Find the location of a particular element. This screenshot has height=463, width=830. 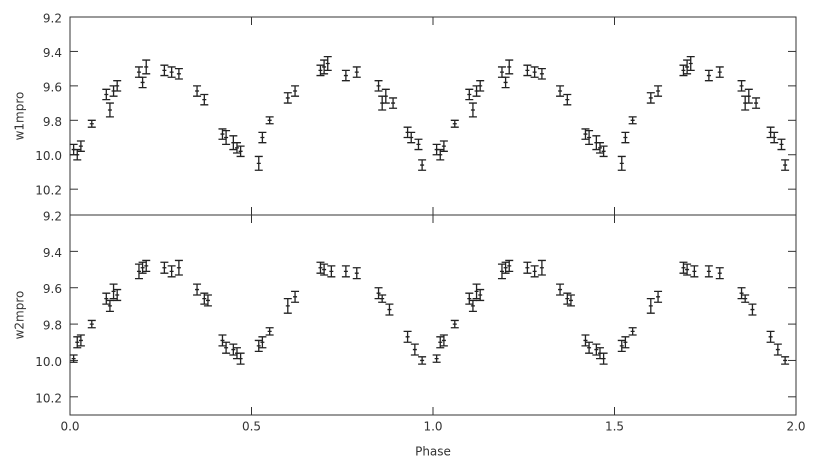

x-axis-label: Phase is located at coordinates (433, 452).